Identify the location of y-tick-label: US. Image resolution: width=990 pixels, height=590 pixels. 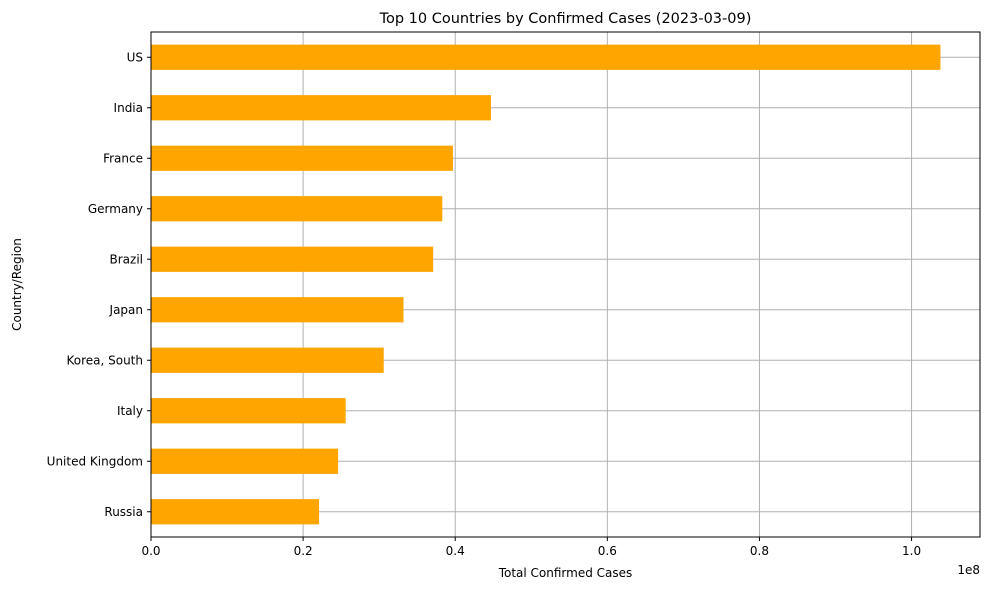
(135, 57).